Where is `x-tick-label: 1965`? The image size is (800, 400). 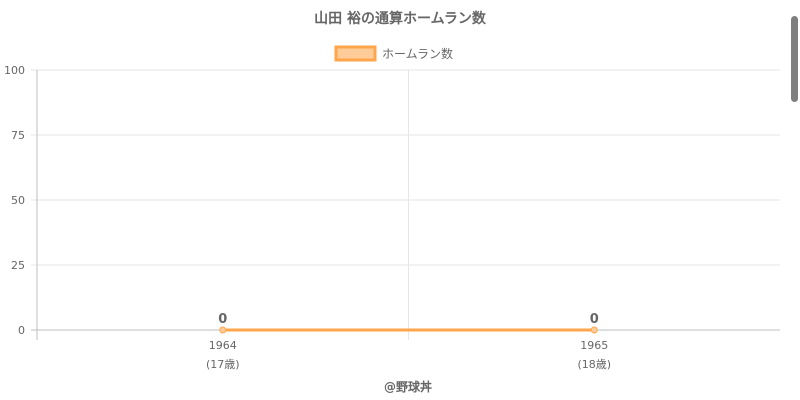 x-tick-label: 1965 is located at coordinates (594, 345).